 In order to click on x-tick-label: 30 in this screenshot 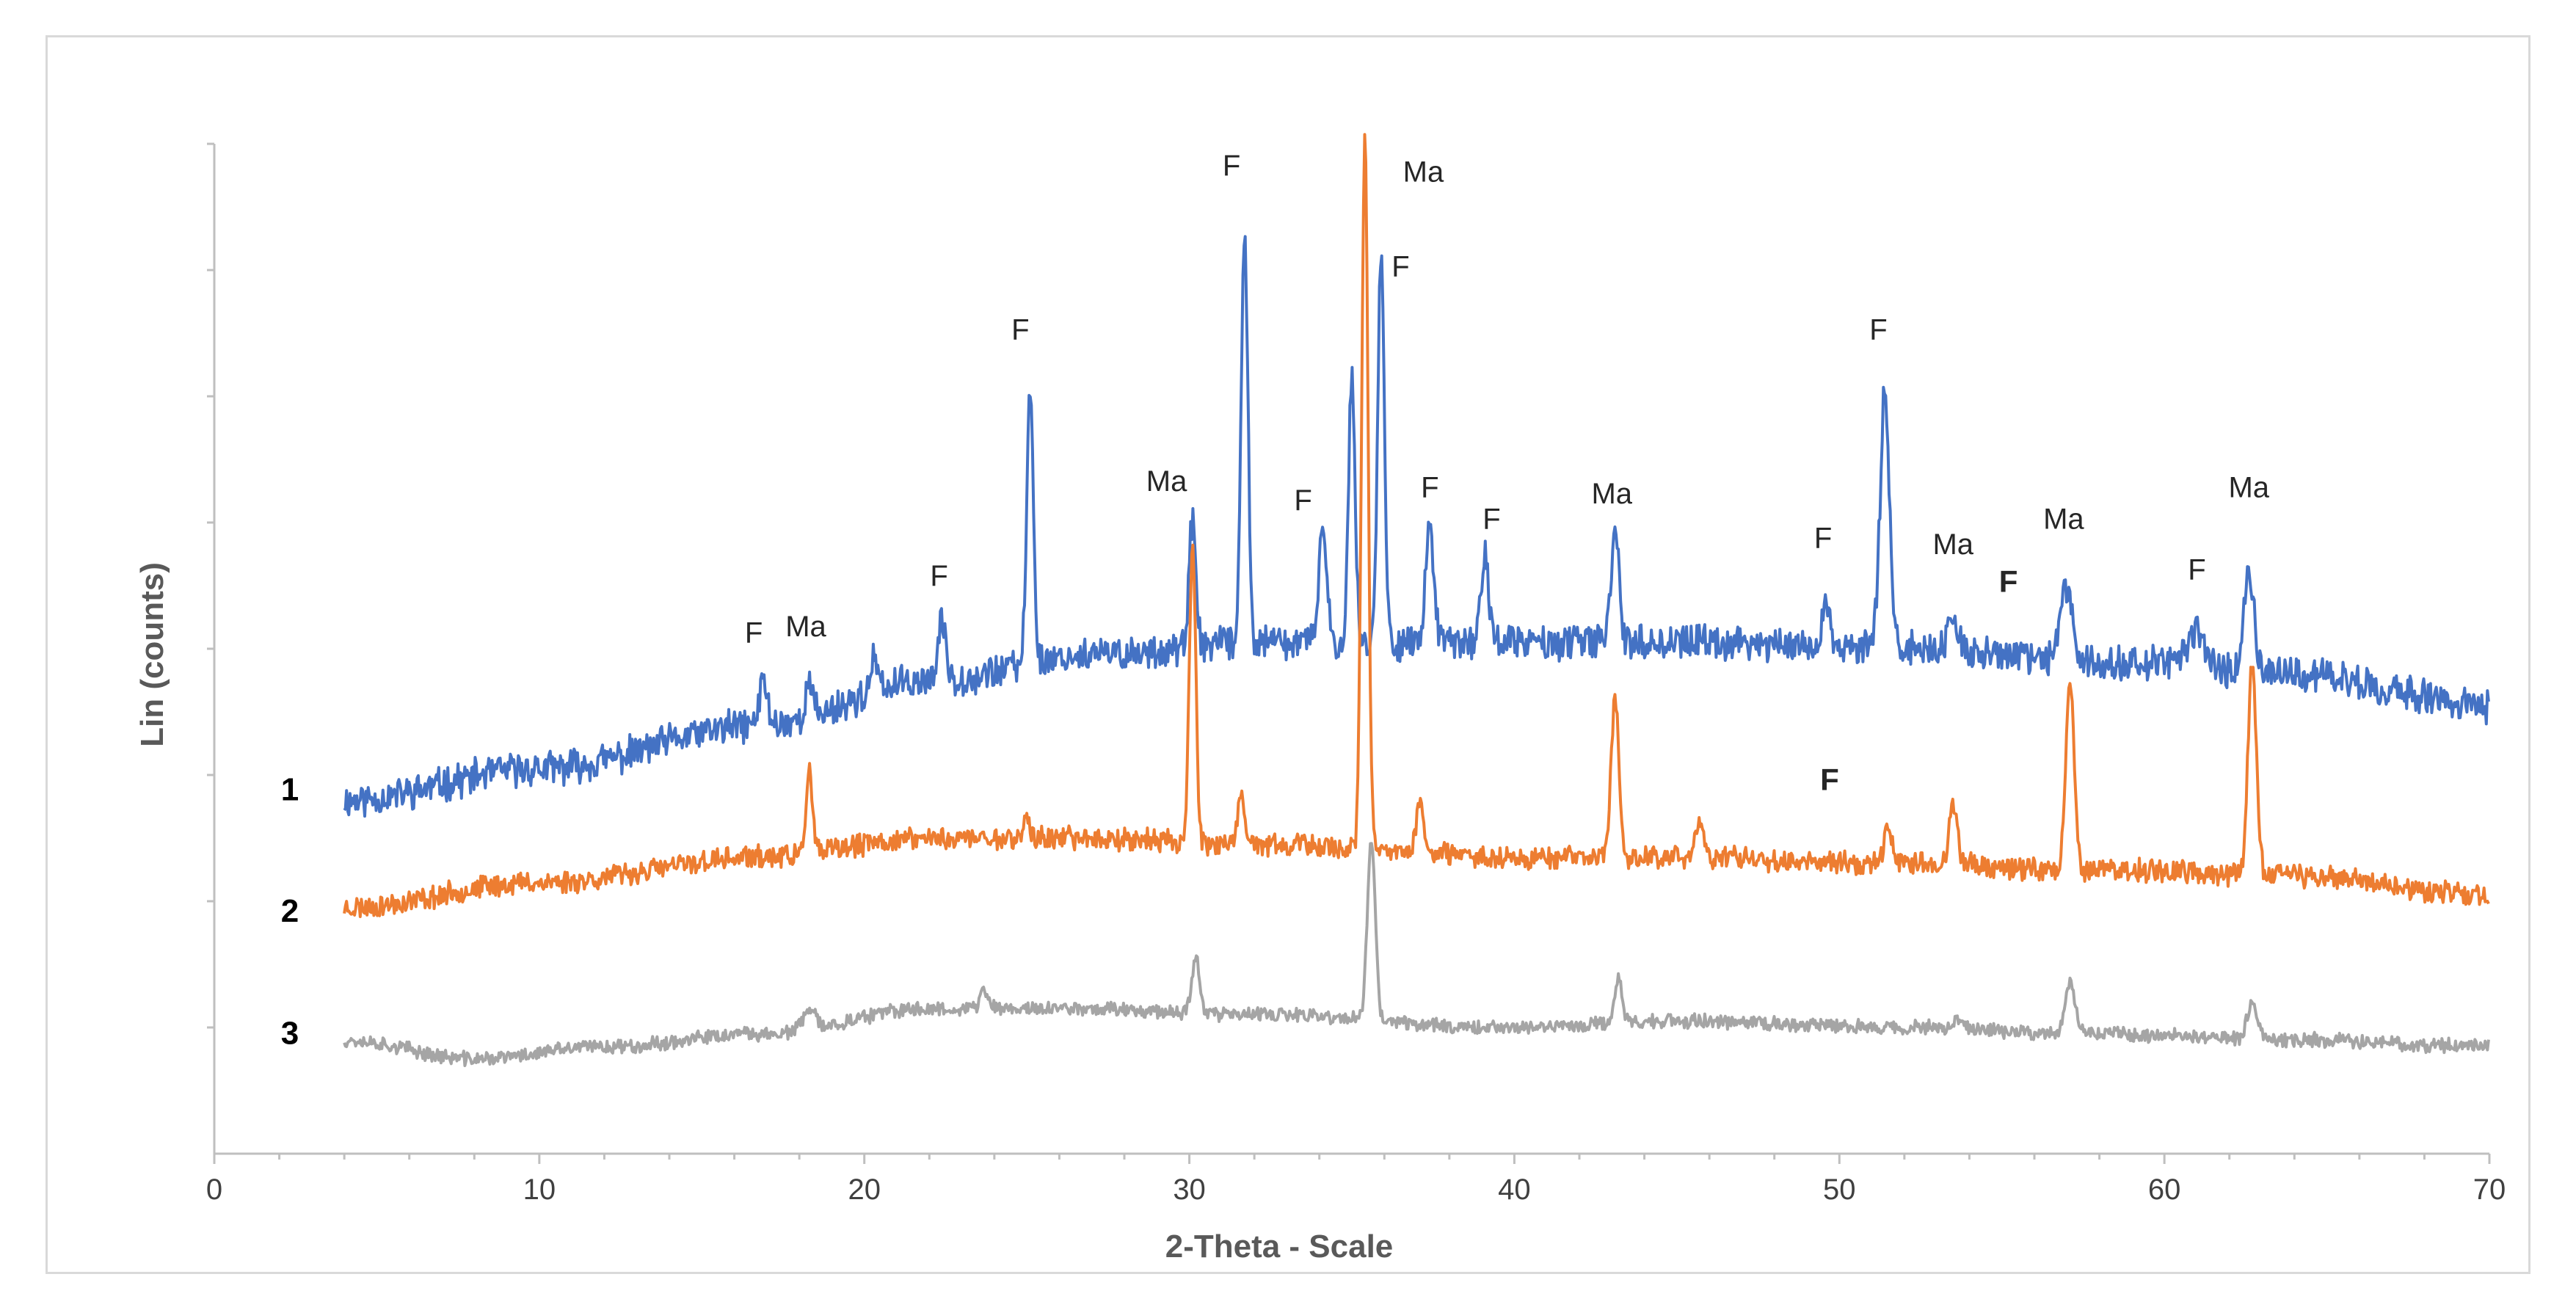, I will do `click(1189, 1189)`.